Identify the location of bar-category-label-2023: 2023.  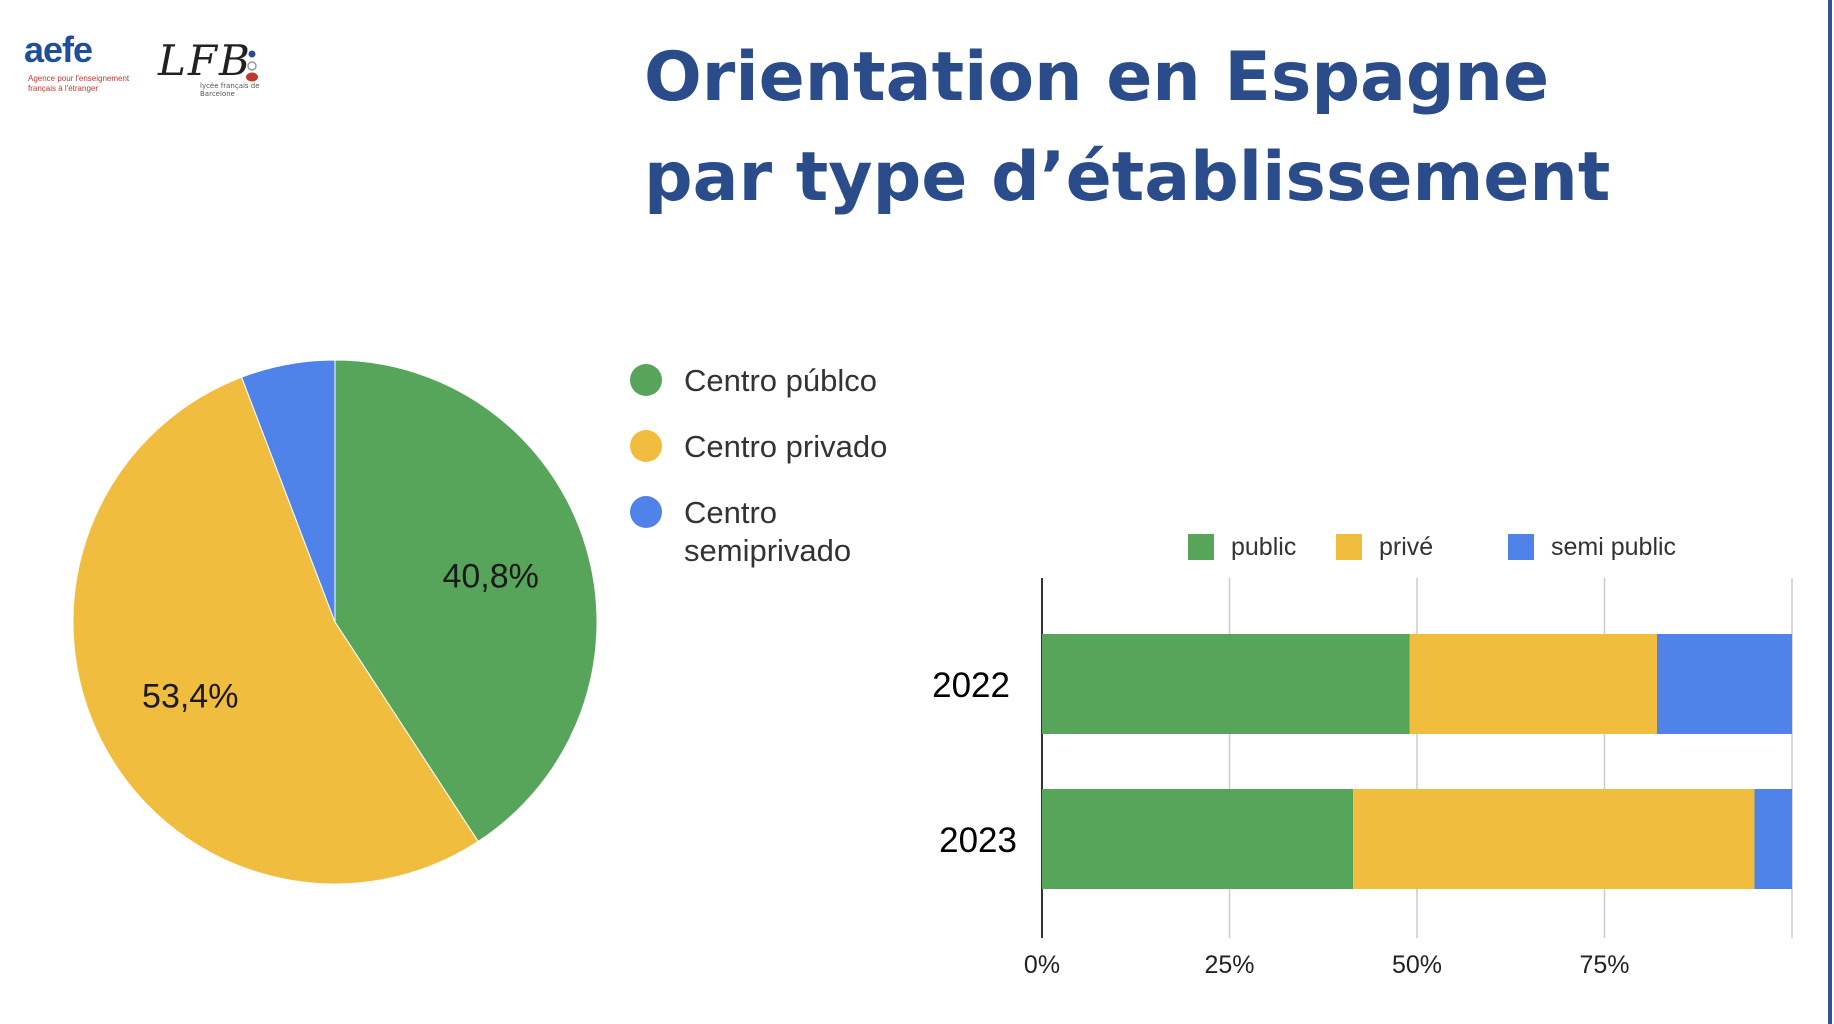
(978, 840).